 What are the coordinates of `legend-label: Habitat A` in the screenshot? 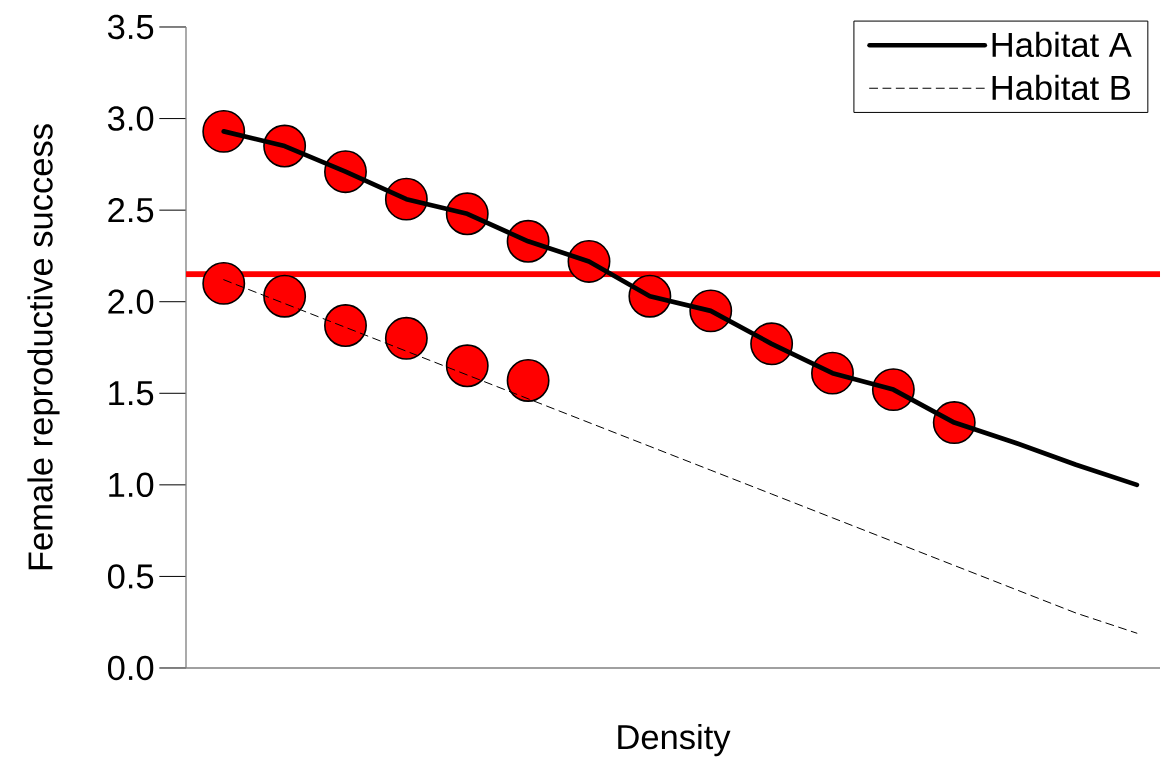 It's located at (1062, 44).